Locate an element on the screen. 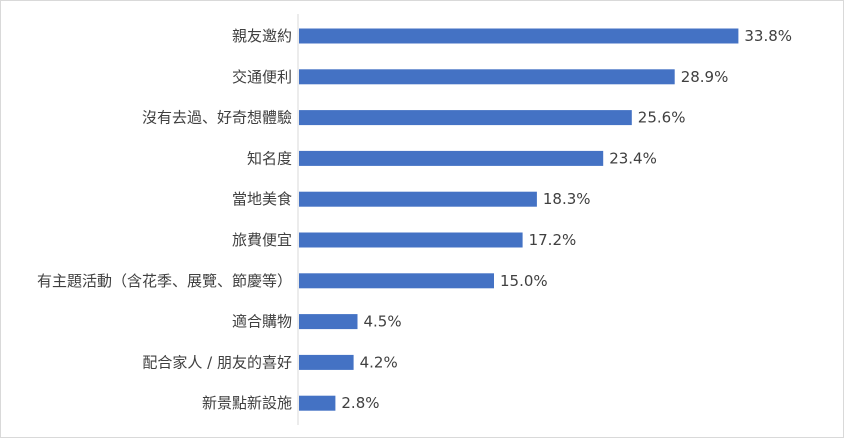 This screenshot has height=438, width=844. value-label: 2.8% is located at coordinates (360, 403).